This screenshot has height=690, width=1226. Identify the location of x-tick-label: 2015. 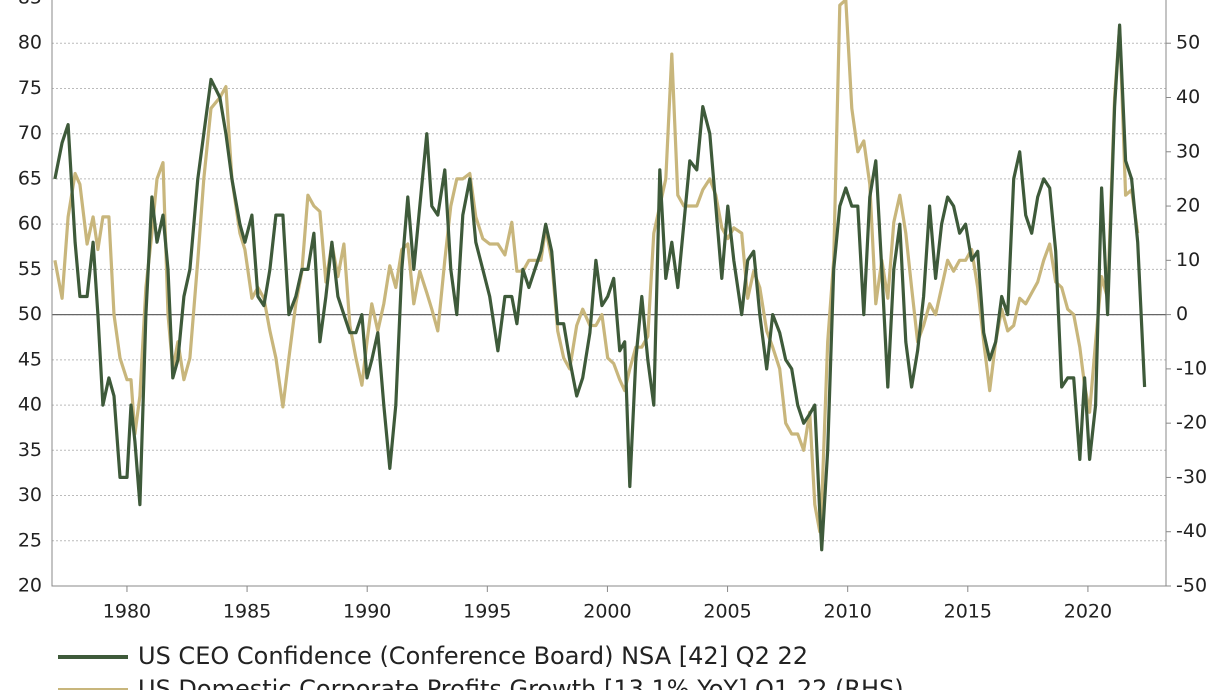
(968, 612).